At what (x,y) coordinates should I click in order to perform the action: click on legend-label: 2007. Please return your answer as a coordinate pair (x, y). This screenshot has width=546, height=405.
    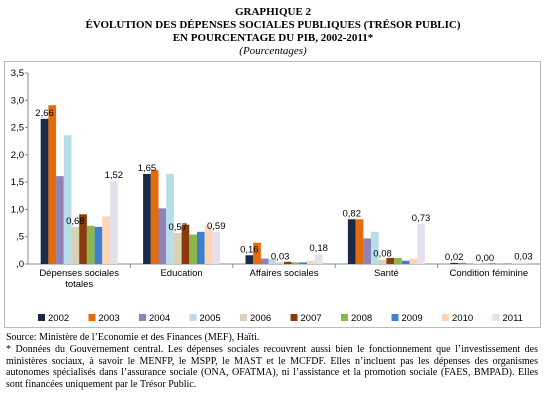
    Looking at the image, I should click on (311, 318).